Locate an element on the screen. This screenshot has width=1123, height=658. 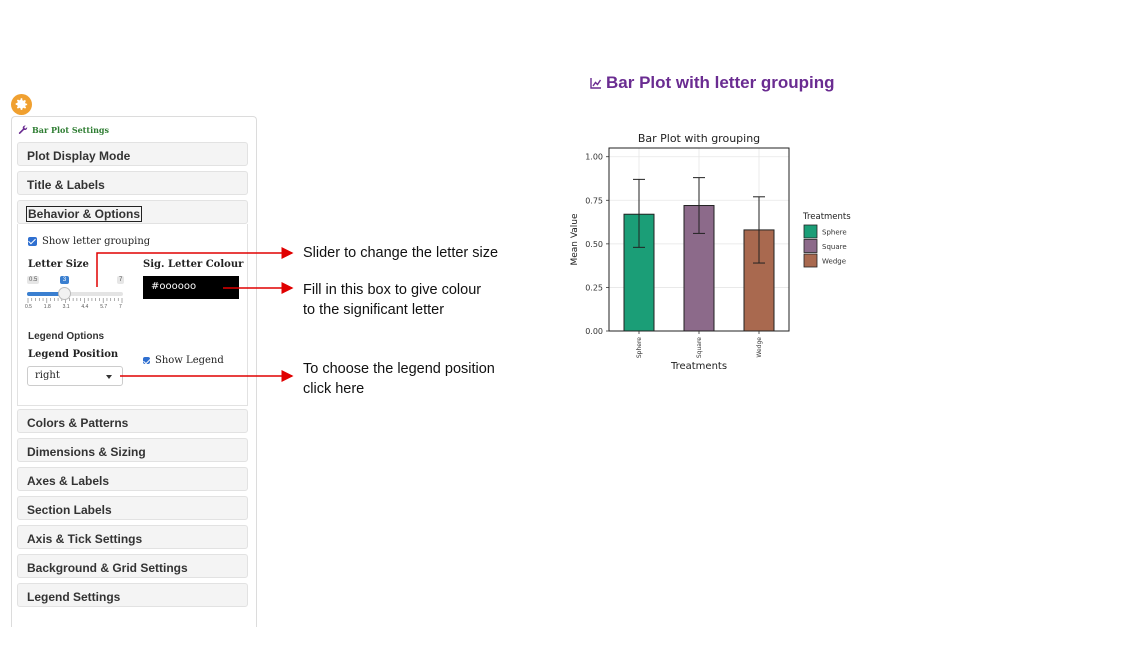
slider-annotation-arrow is located at coordinates (195, 267).